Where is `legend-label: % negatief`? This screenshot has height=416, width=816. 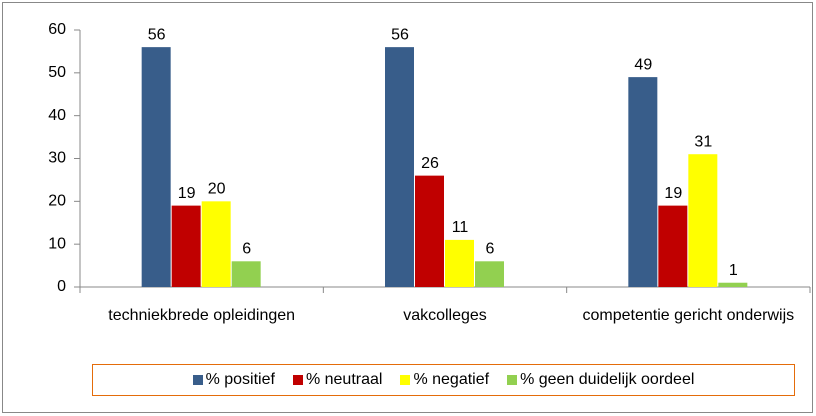
legend-label: % negatief is located at coordinates (451, 379).